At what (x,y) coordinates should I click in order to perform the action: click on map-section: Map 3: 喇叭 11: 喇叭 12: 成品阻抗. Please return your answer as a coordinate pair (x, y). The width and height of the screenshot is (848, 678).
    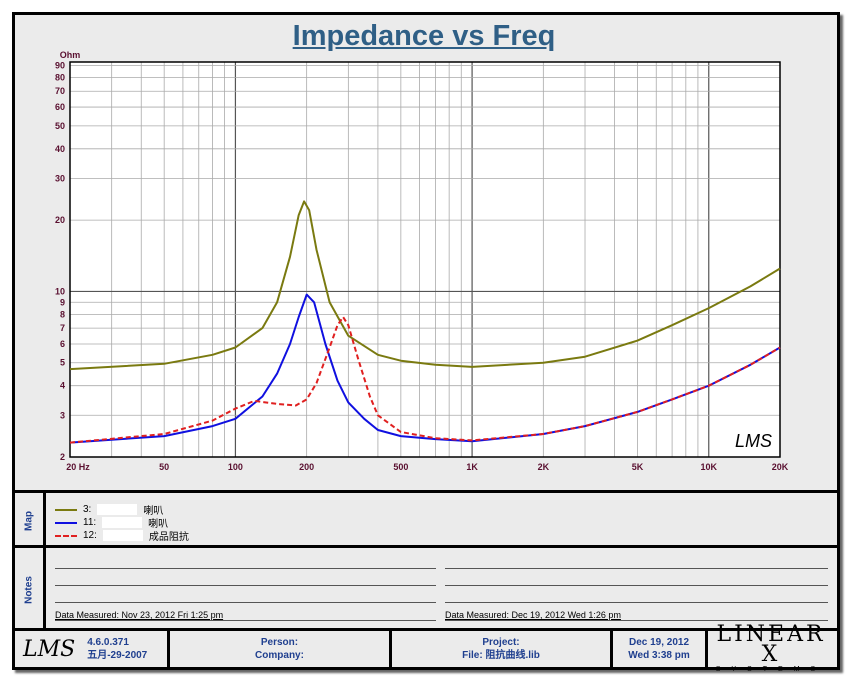
    Looking at the image, I should click on (426, 519).